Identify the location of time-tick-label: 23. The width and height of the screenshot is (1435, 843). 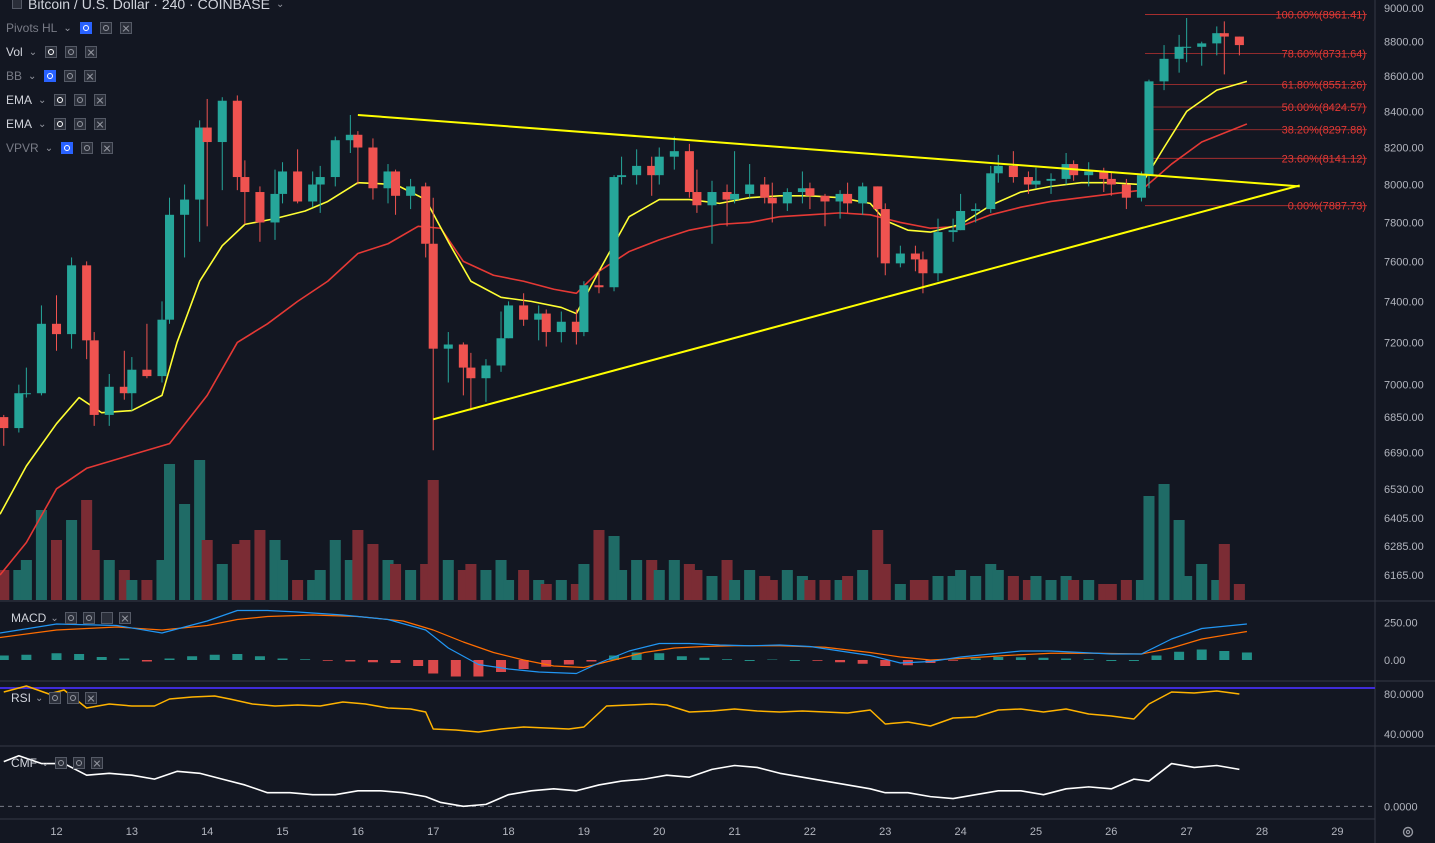
(885, 832).